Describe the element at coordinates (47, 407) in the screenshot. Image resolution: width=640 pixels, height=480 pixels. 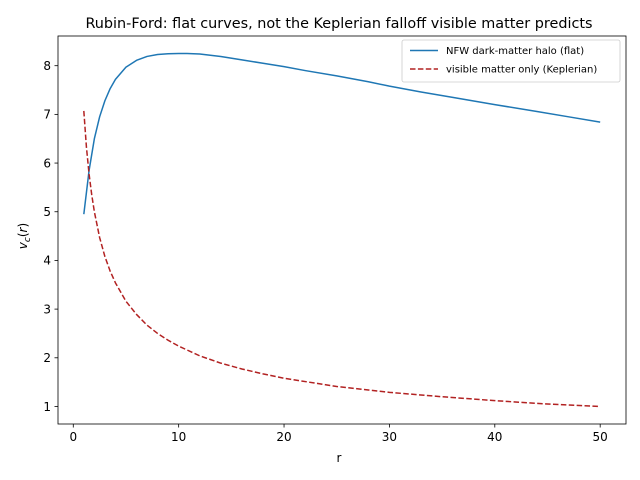
I see `y-tick-label: 1` at that location.